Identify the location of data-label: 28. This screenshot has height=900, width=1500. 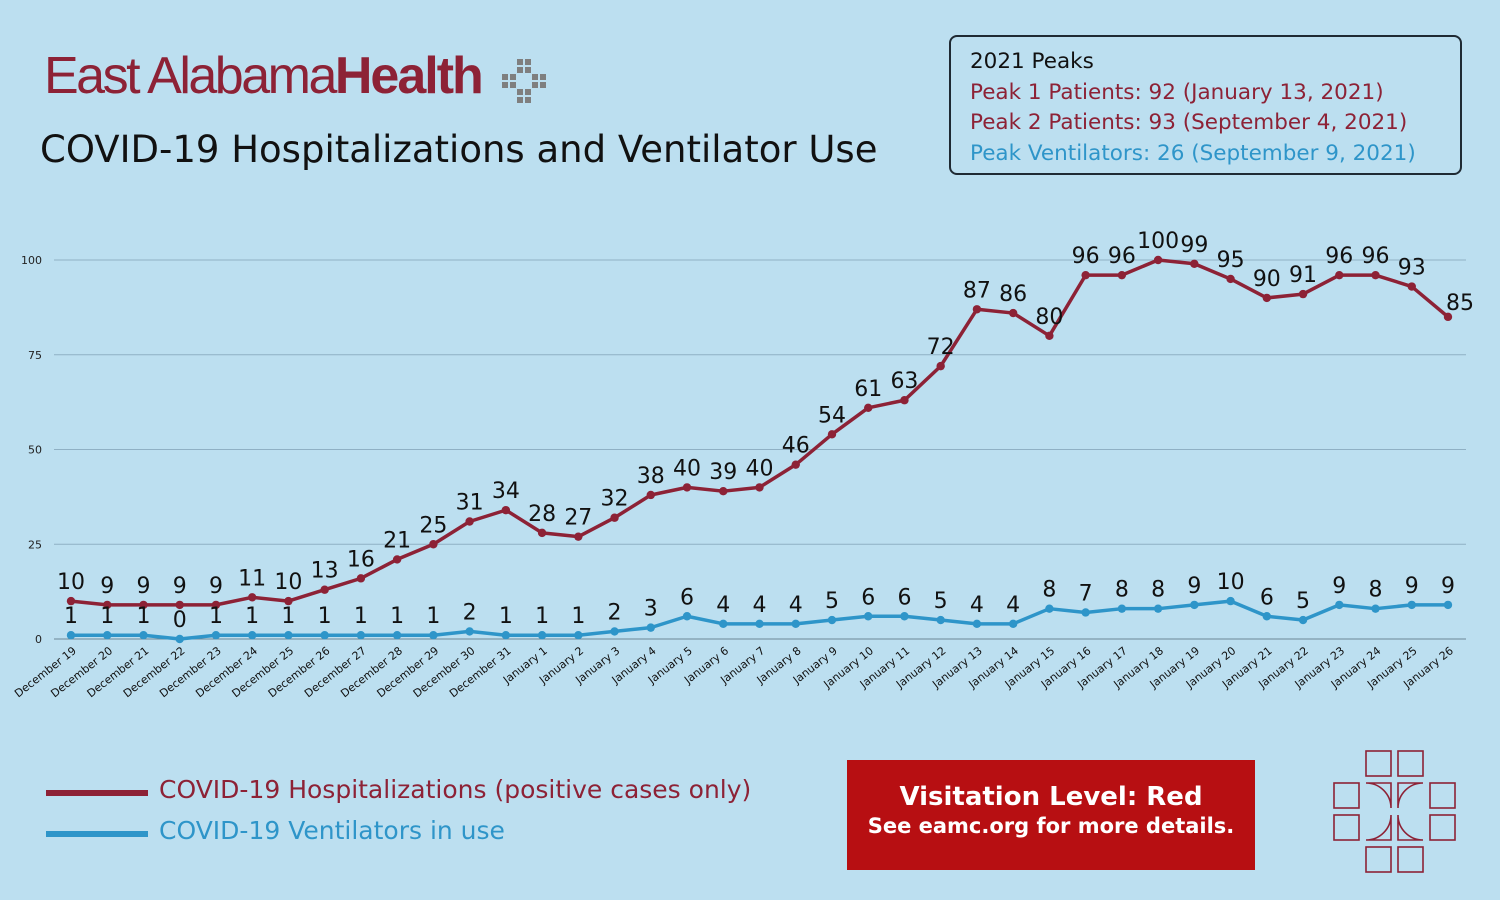
(542, 514).